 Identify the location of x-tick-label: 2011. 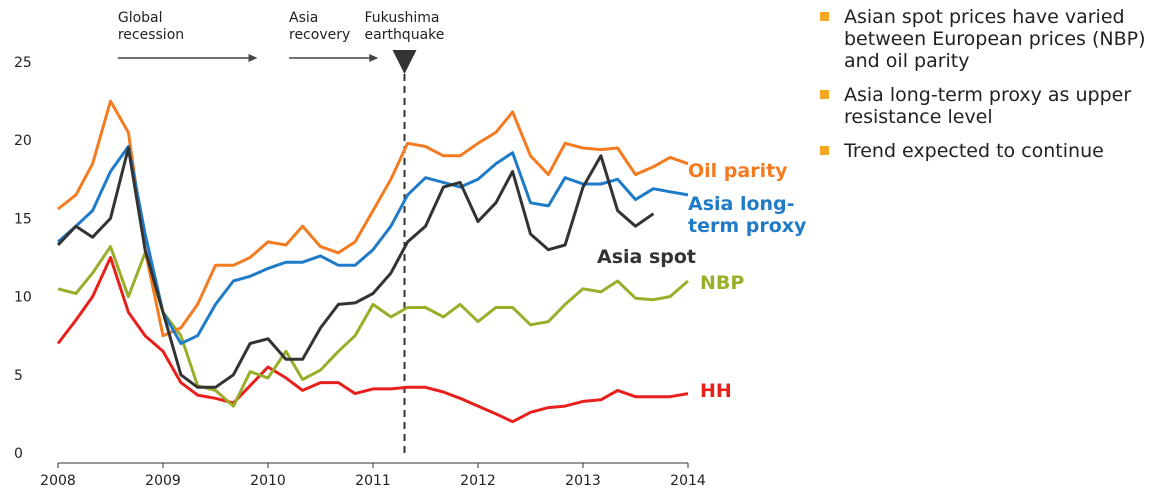
(373, 481).